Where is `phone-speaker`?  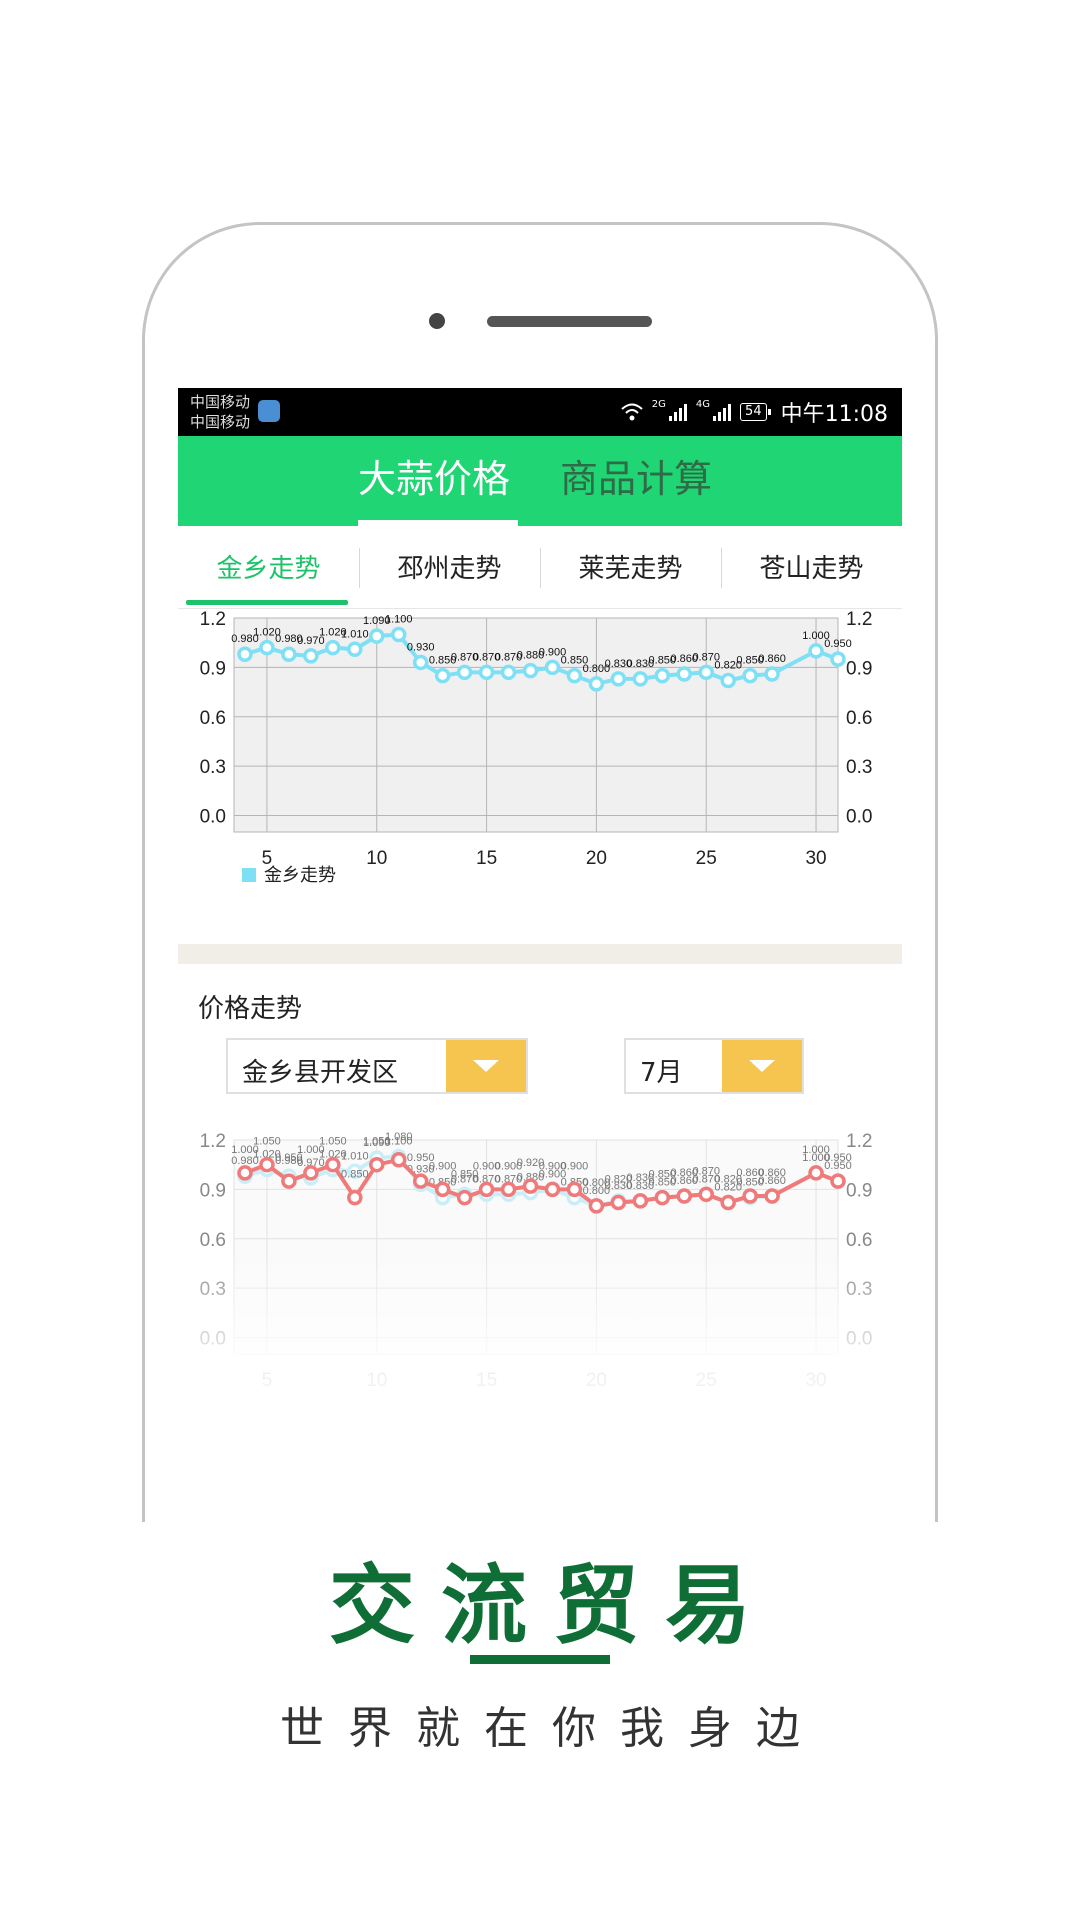
phone-speaker is located at coordinates (569, 321).